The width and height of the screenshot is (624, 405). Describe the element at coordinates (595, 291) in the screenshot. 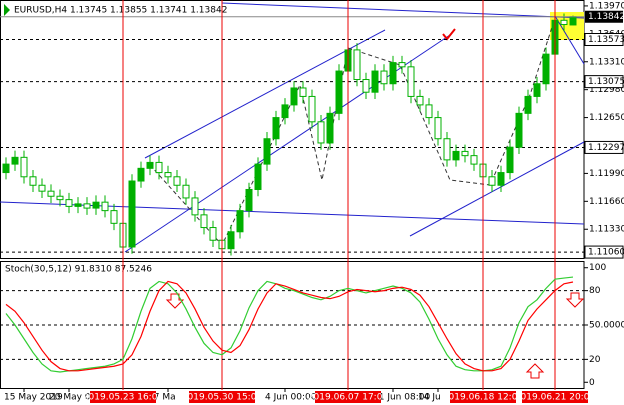

I see `y-tick-label: 80` at that location.